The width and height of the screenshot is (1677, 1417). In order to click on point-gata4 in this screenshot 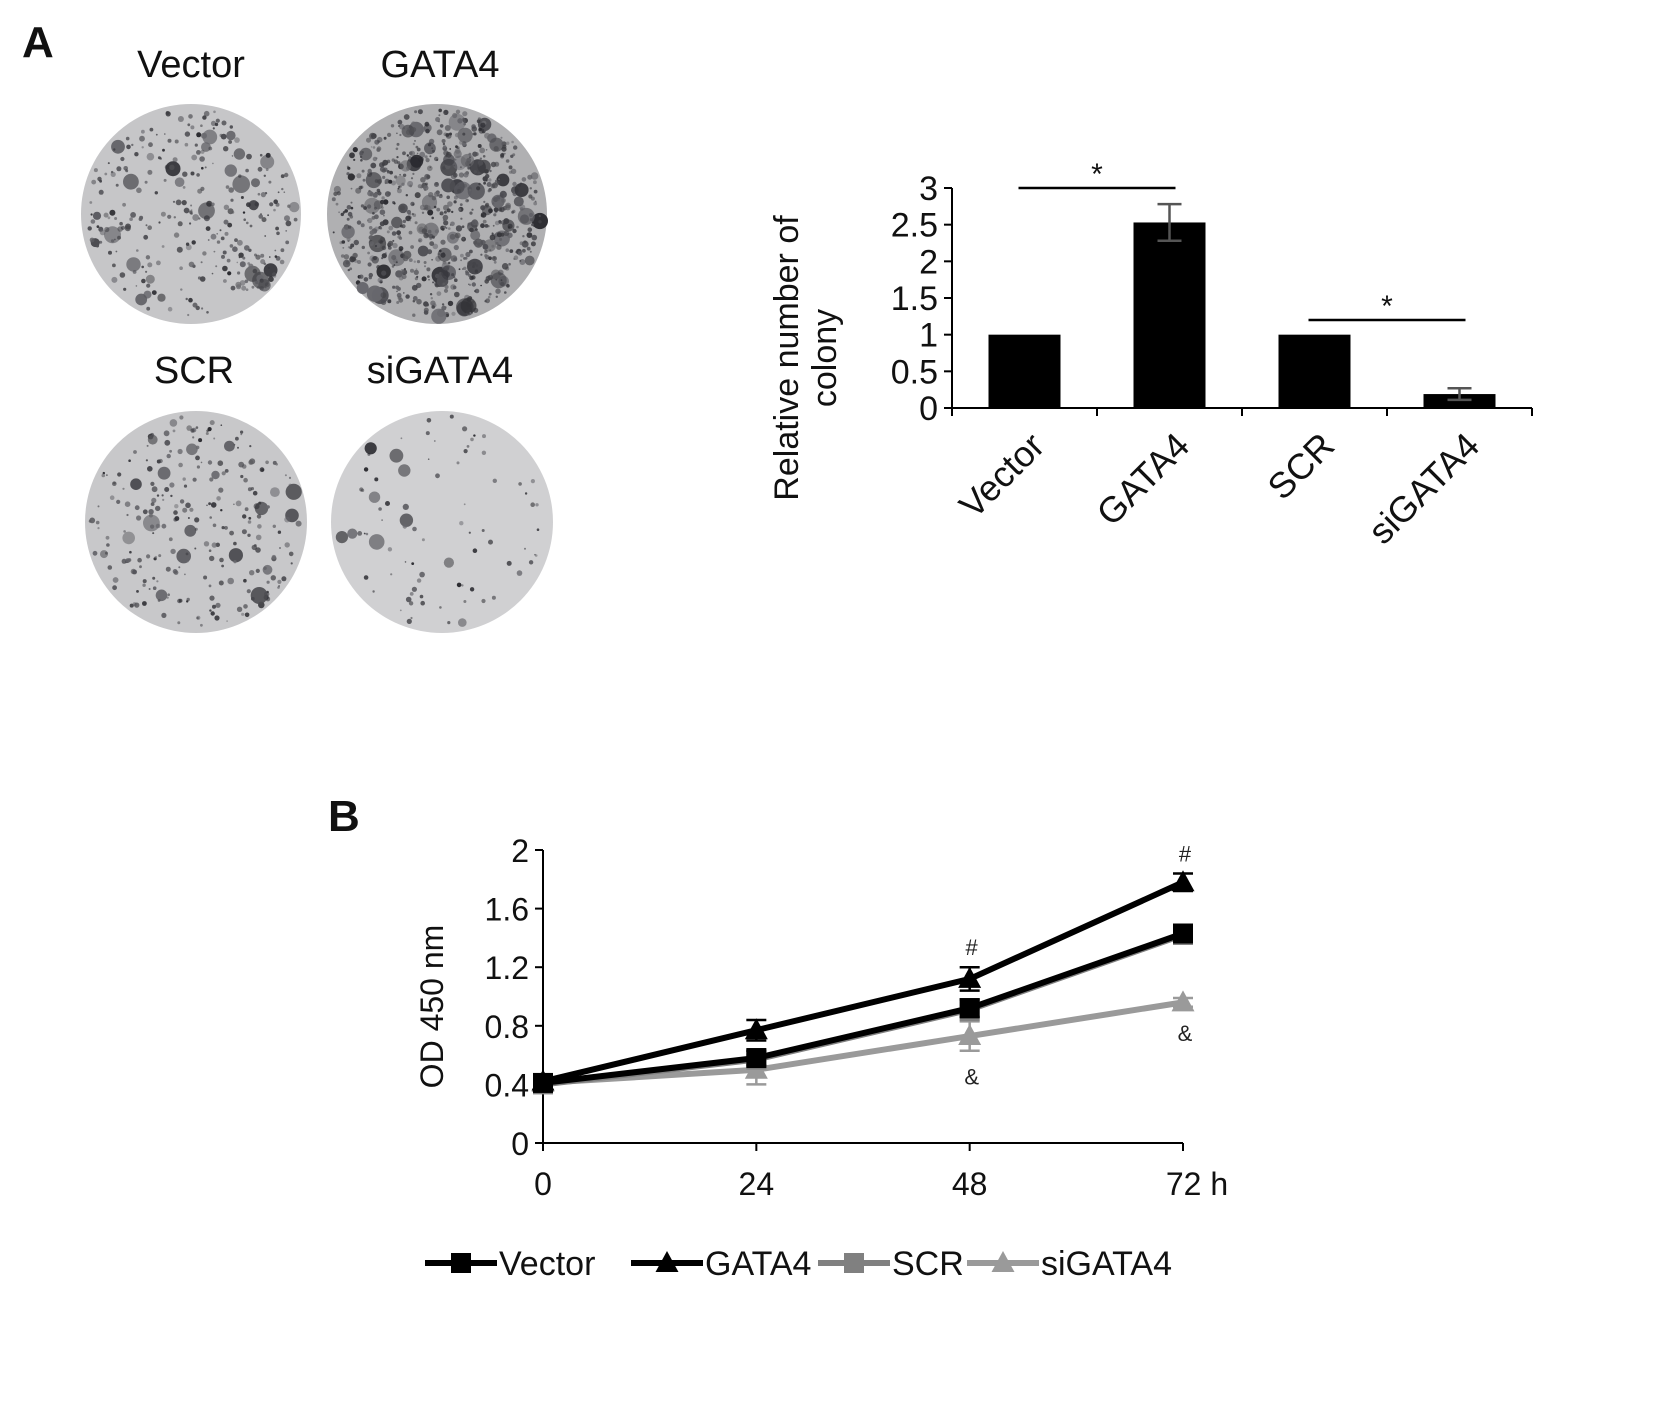, I will do `click(543, 1080)`.